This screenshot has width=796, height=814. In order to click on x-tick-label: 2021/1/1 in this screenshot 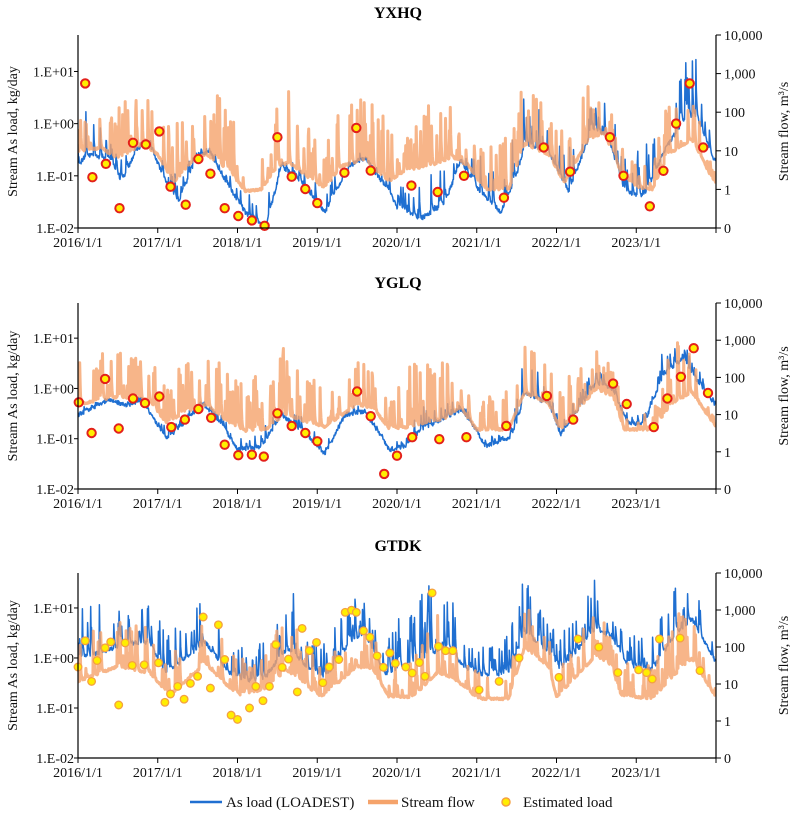, I will do `click(477, 243)`.